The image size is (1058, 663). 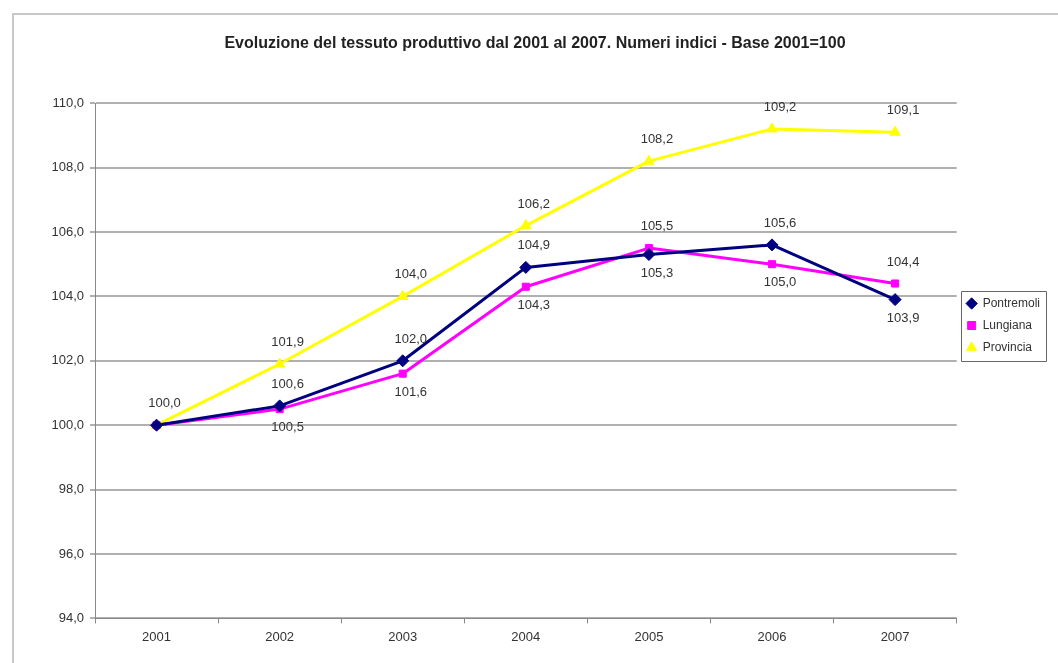 I want to click on y-tick-label: 106,0, so click(x=67, y=231).